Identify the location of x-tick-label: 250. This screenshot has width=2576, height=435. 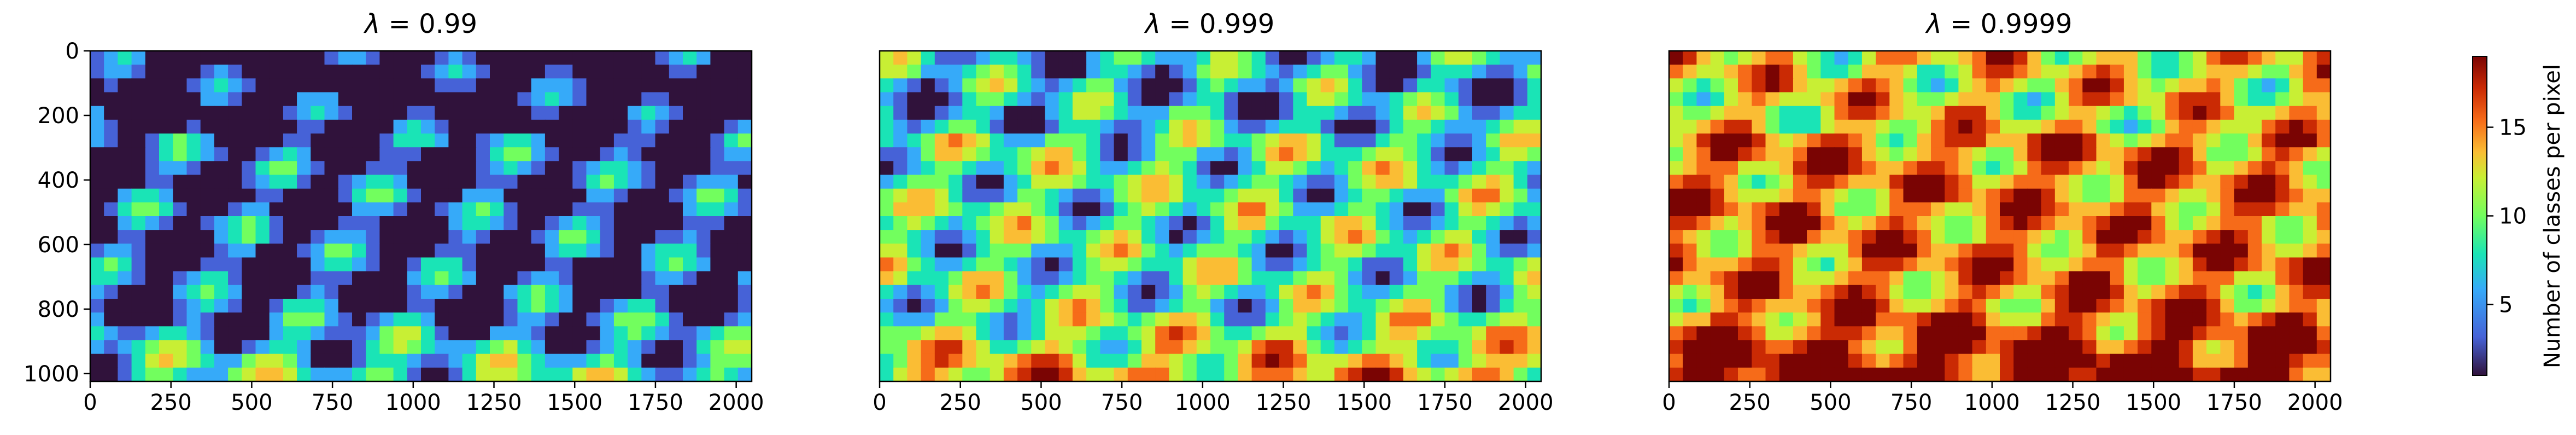
(1750, 402).